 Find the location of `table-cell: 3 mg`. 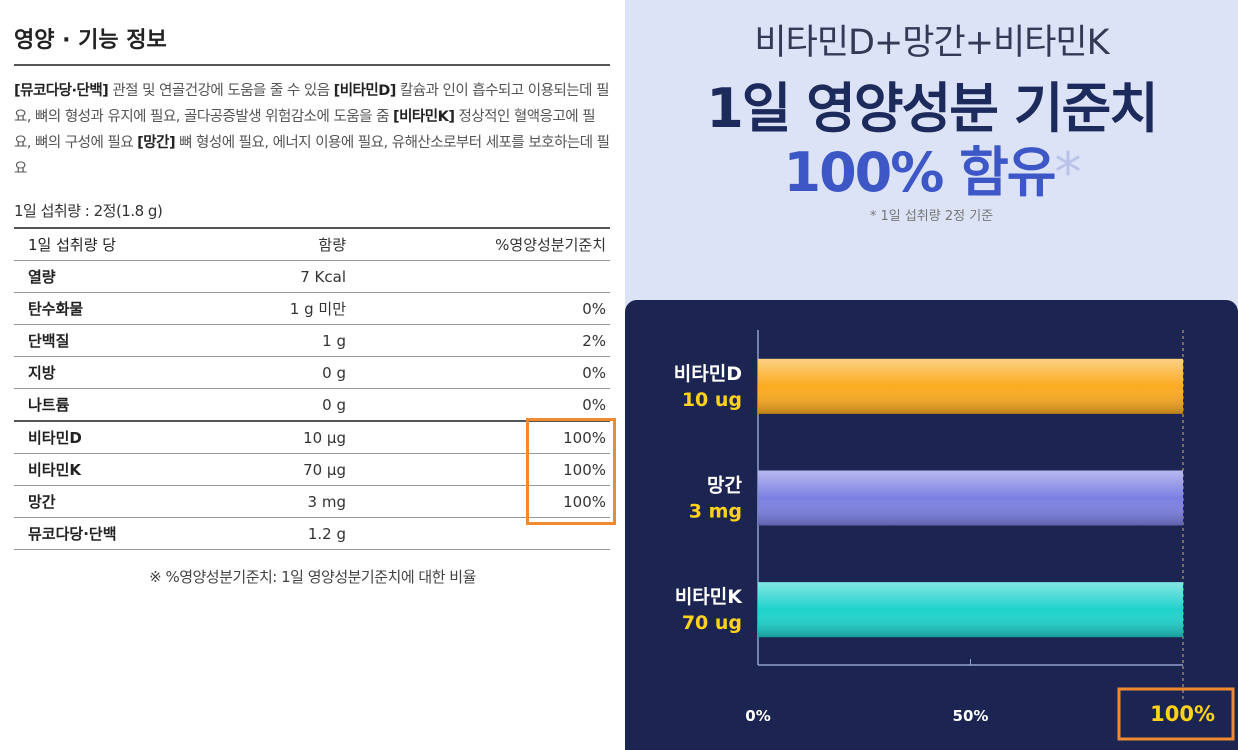

table-cell: 3 mg is located at coordinates (326, 501).